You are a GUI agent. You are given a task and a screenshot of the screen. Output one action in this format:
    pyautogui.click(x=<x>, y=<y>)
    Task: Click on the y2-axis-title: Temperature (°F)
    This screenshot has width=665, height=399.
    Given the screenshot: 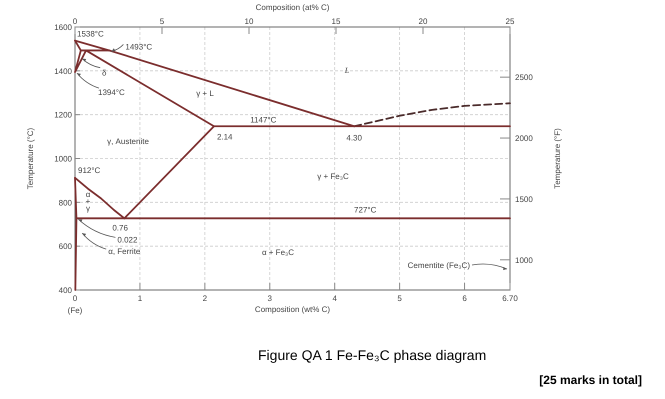 What is the action you would take?
    pyautogui.click(x=557, y=158)
    